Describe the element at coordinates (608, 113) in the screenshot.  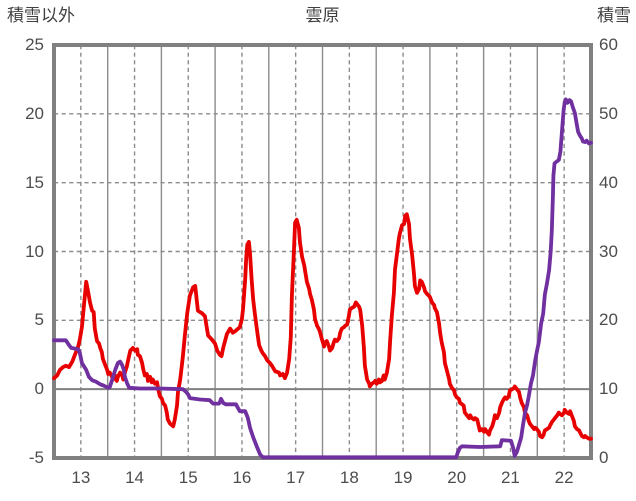
I see `right-axis-tick-label: 50` at that location.